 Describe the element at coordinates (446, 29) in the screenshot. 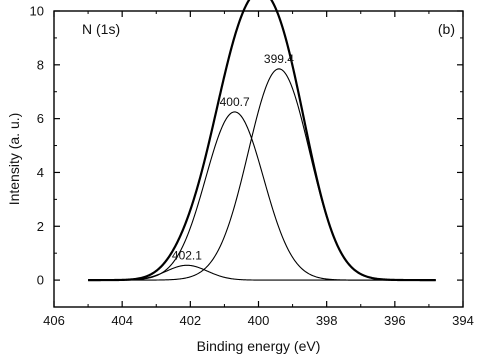

I see `panel-label: (b)` at that location.